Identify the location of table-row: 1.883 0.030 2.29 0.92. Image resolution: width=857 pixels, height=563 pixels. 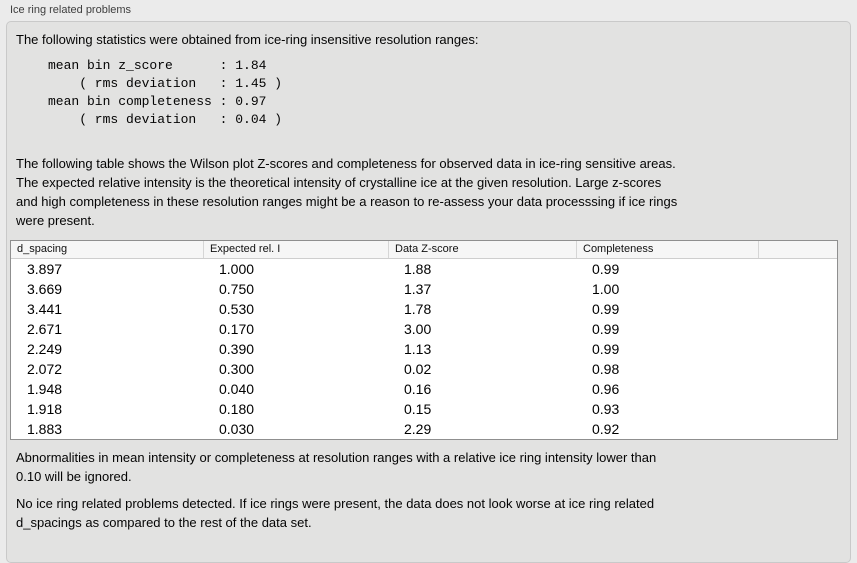
(424, 429).